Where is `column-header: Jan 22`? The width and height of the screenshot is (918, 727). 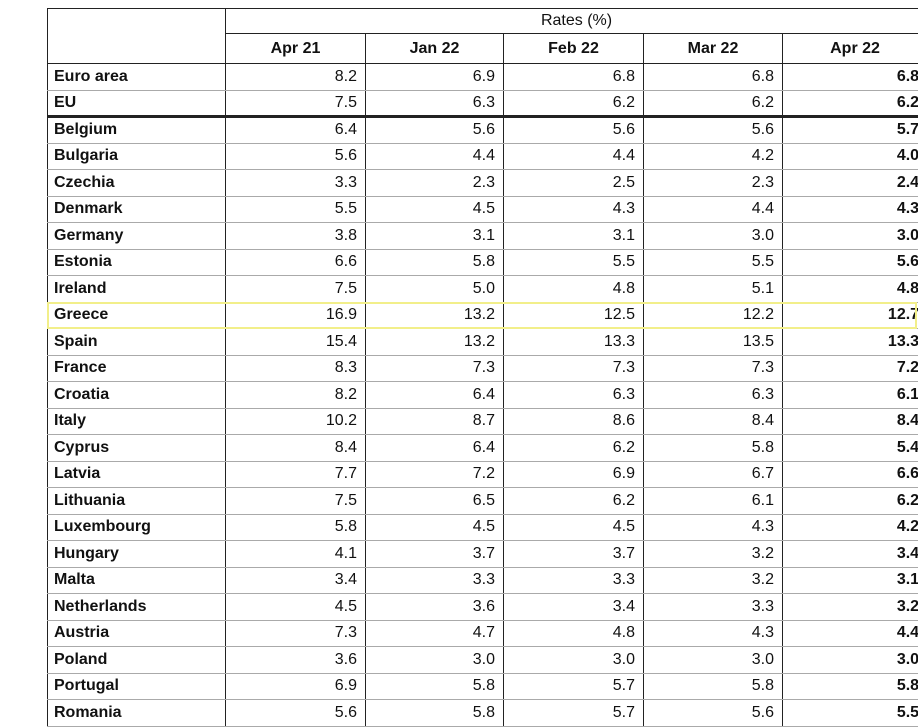 column-header: Jan 22 is located at coordinates (435, 49).